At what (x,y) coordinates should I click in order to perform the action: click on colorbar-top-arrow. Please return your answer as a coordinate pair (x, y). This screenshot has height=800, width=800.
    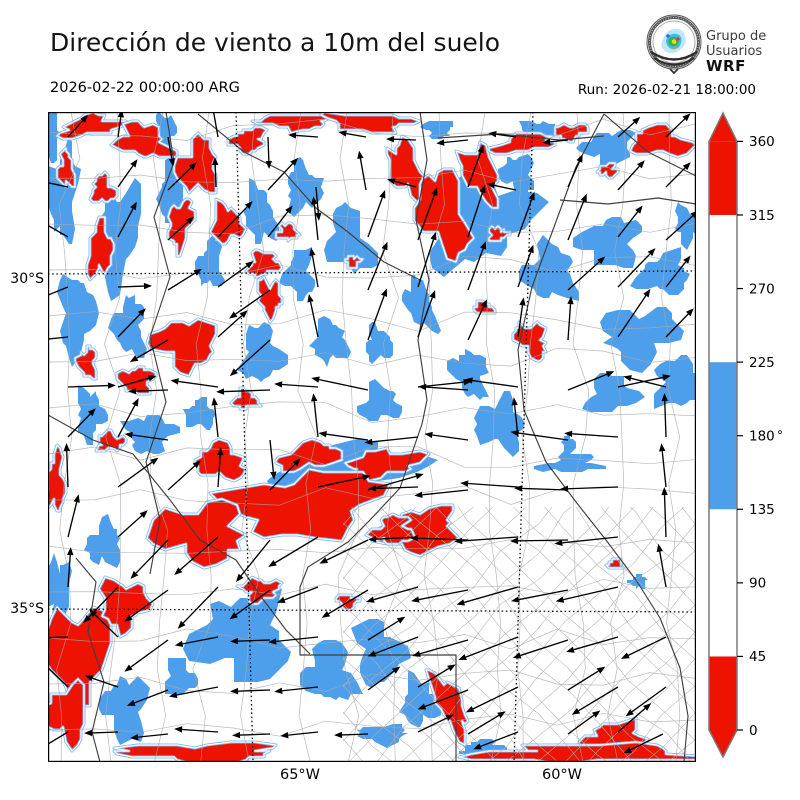
    Looking at the image, I should click on (723, 127).